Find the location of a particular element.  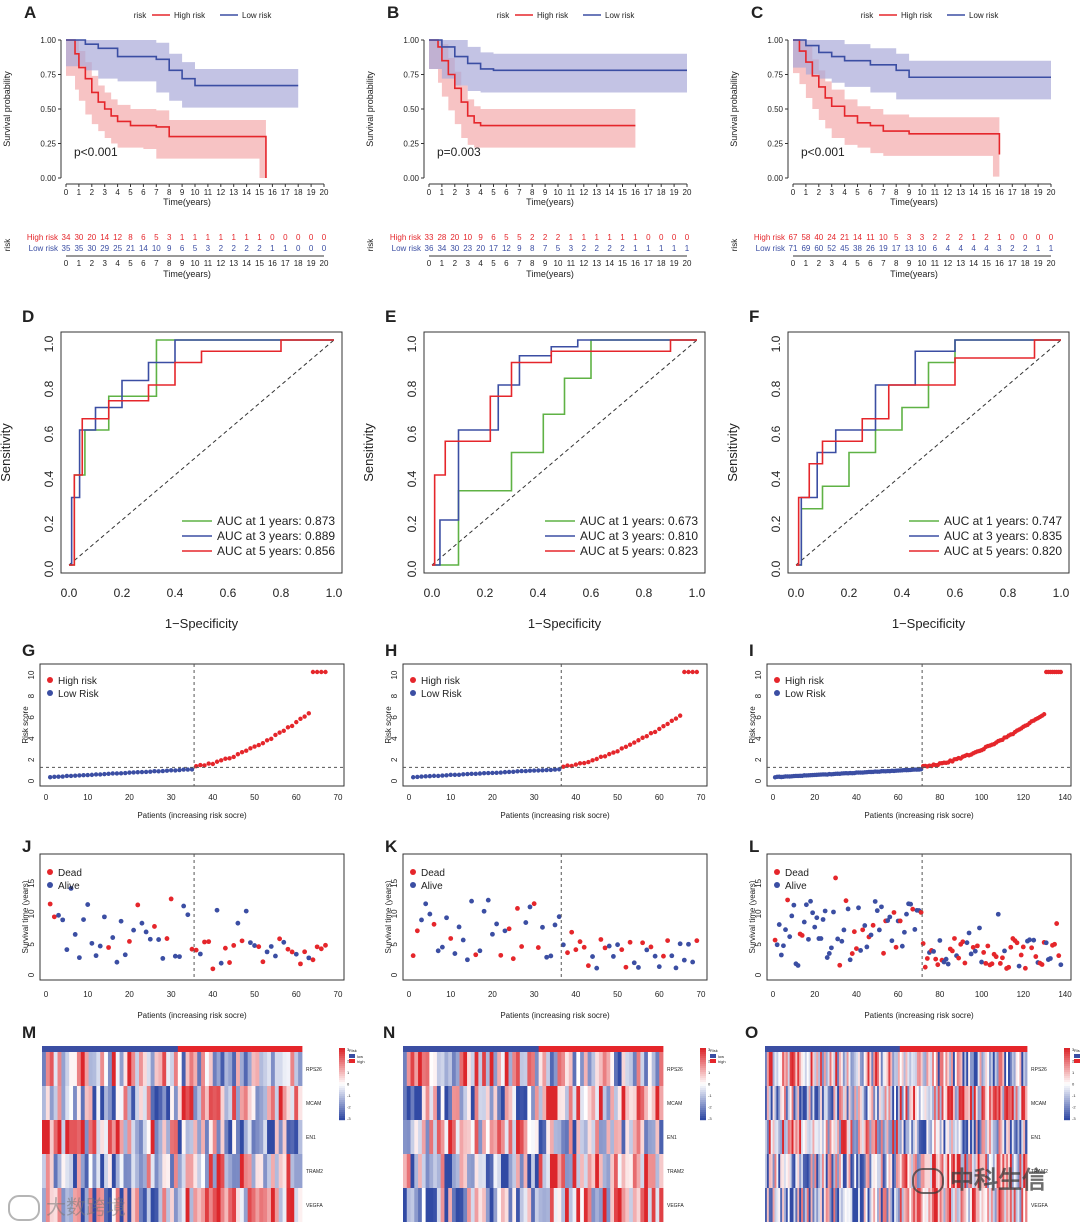

roc-legend-entry: AUC at 3 years: 0.835 is located at coordinates (1003, 536).